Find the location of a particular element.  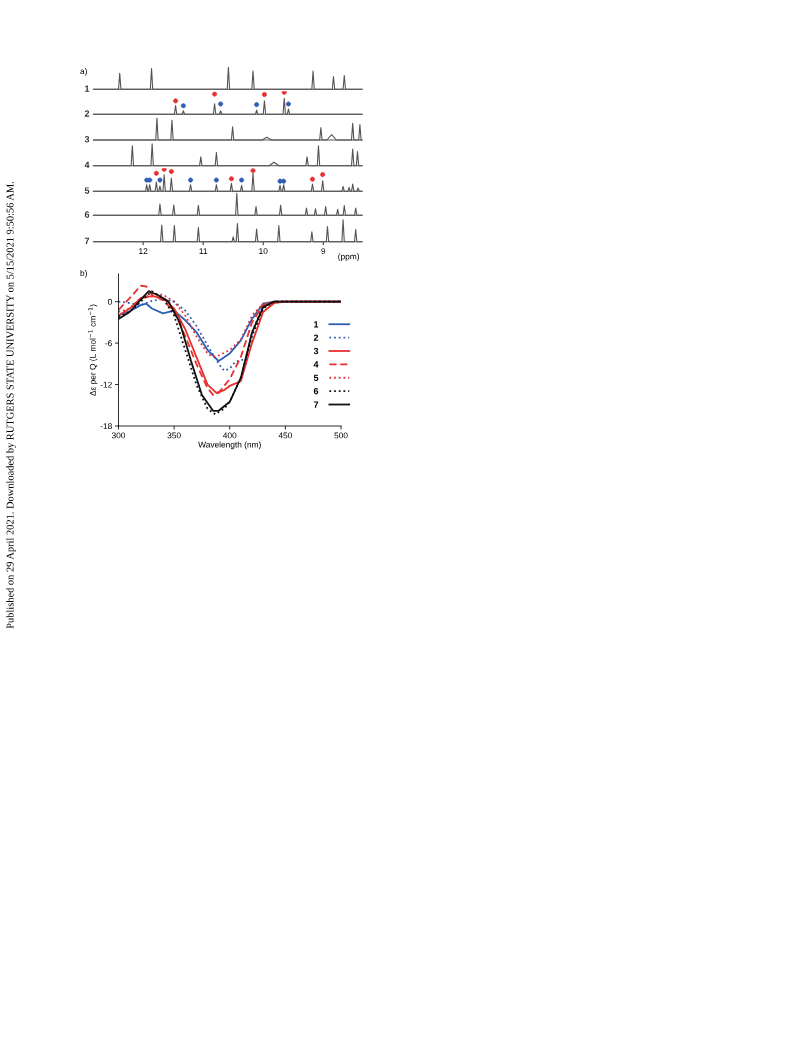

y-tick-label: -18 is located at coordinates (106, 426).